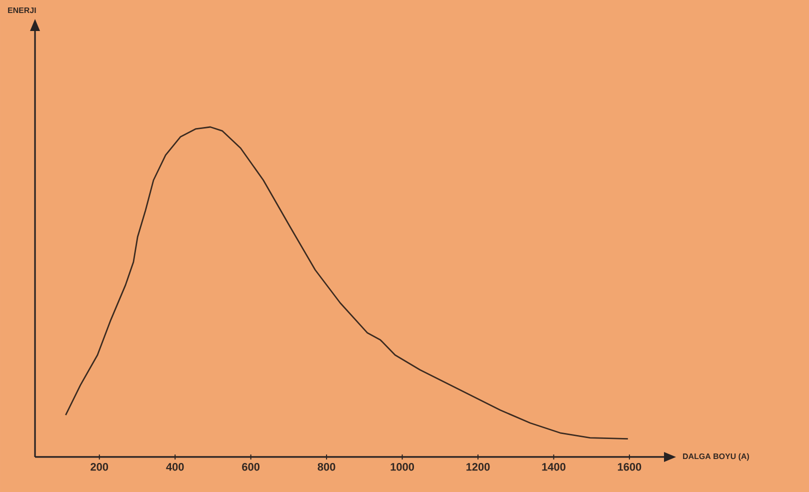  Describe the element at coordinates (554, 467) in the screenshot. I see `x-tick-label: 1400` at that location.